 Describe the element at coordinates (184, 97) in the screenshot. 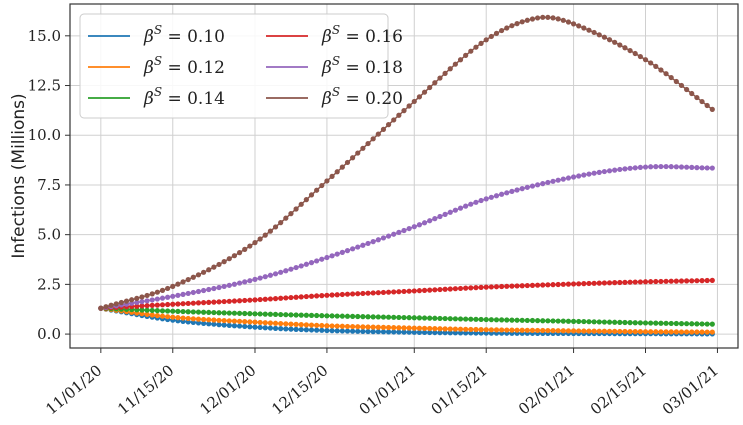

I see `legend-label: βS = 0.14` at that location.